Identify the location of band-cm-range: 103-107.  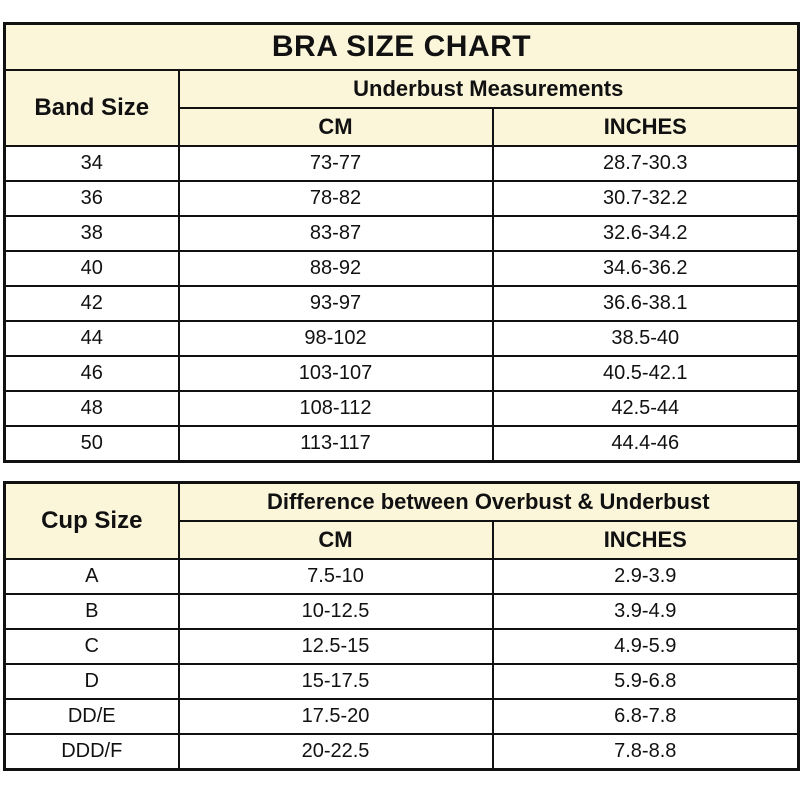
(335, 373).